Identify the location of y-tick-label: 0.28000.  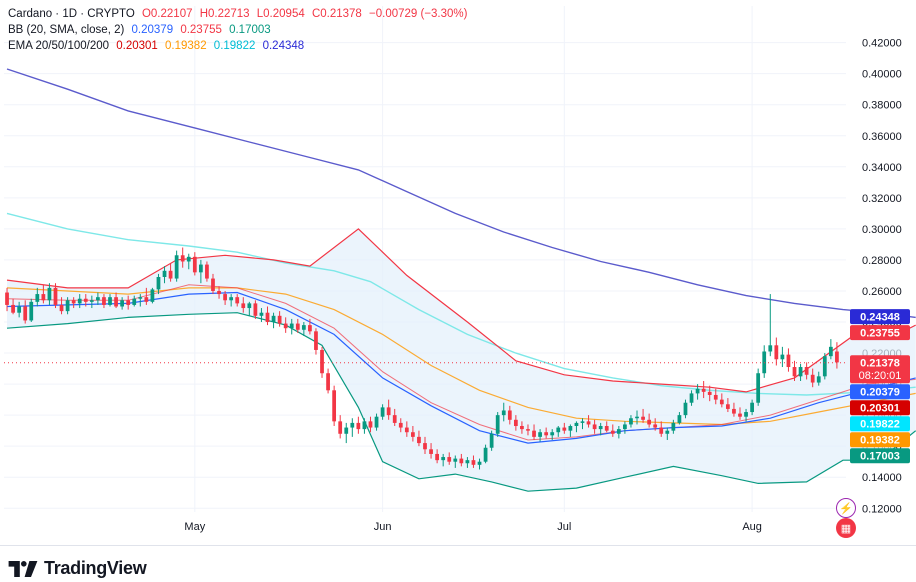
(882, 261).